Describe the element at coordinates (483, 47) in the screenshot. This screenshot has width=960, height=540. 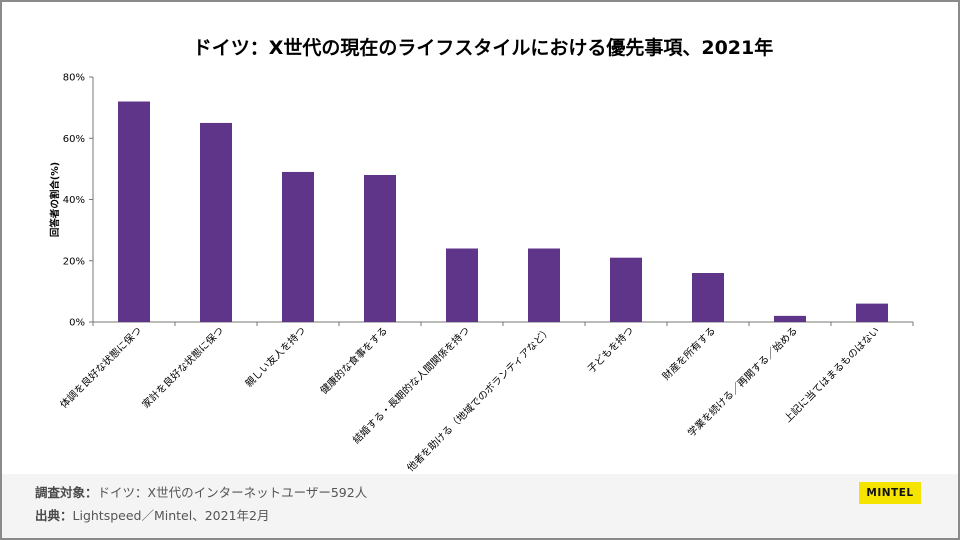
I see `chart-title: ドイツ：X世代の現在のライフスタイルにおける優先事項、2021年` at that location.